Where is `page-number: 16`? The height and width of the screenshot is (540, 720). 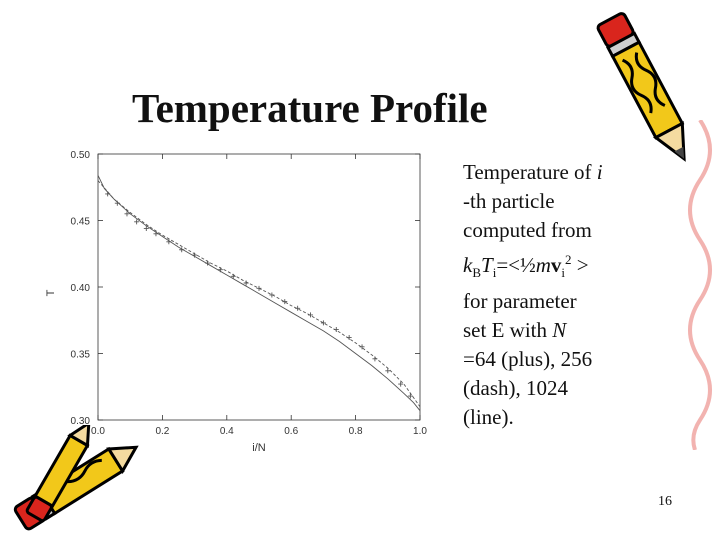 page-number: 16 is located at coordinates (665, 501).